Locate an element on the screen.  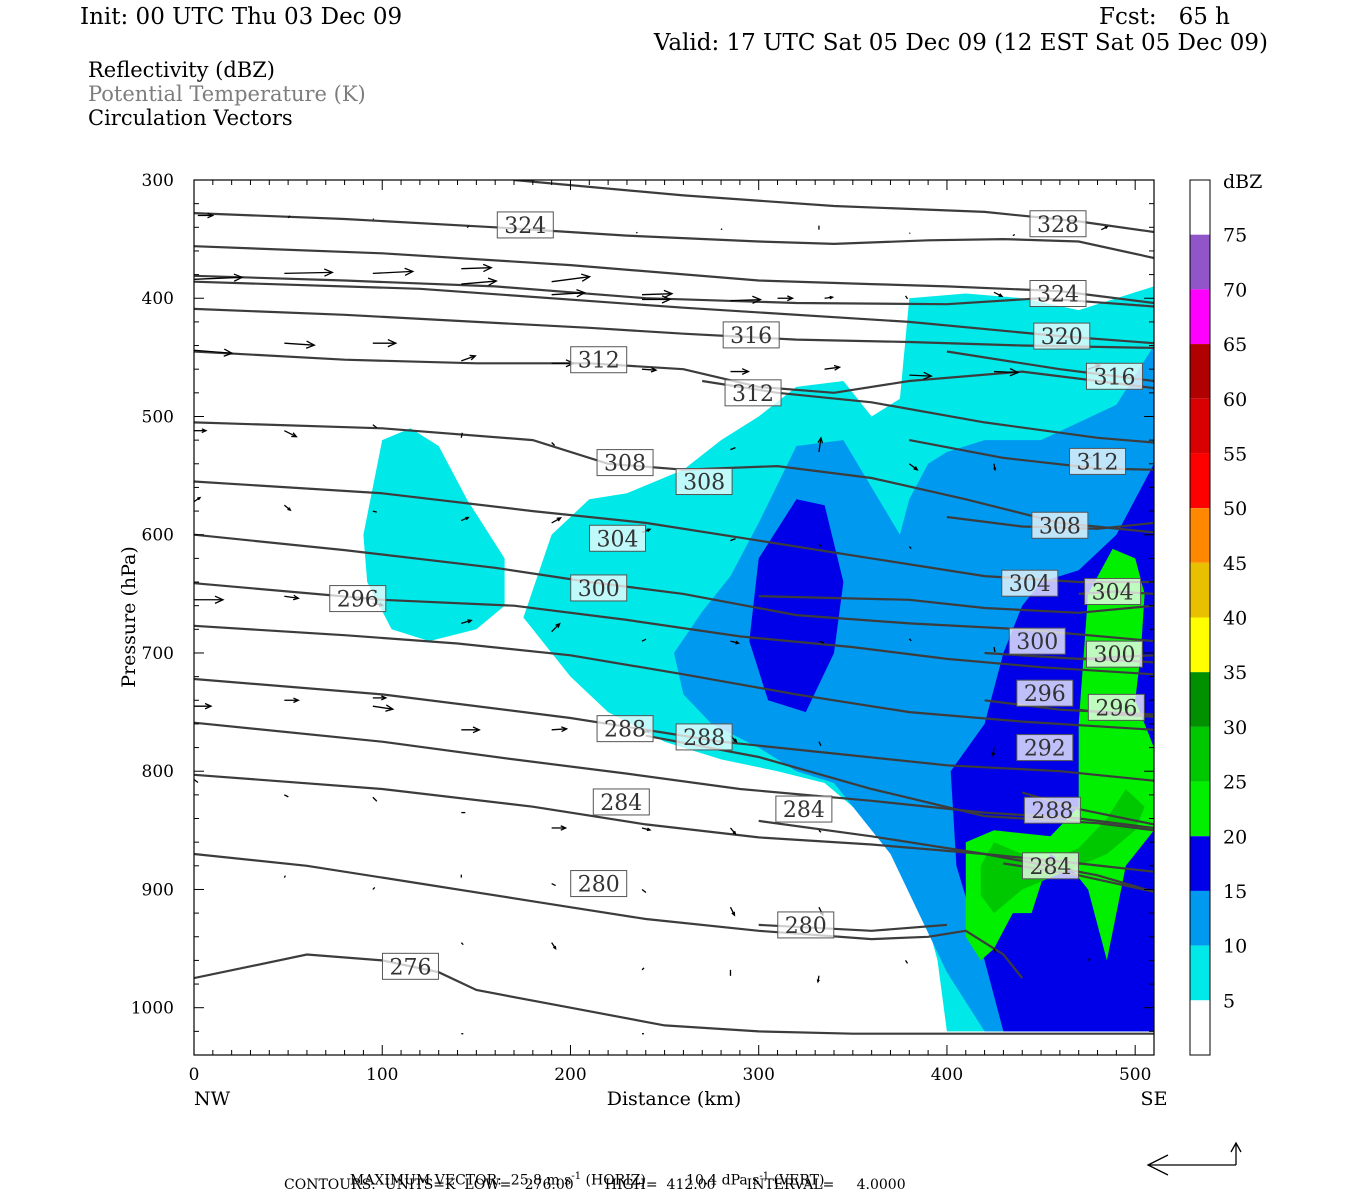
contour-label-8: 316 is located at coordinates (1114, 376).